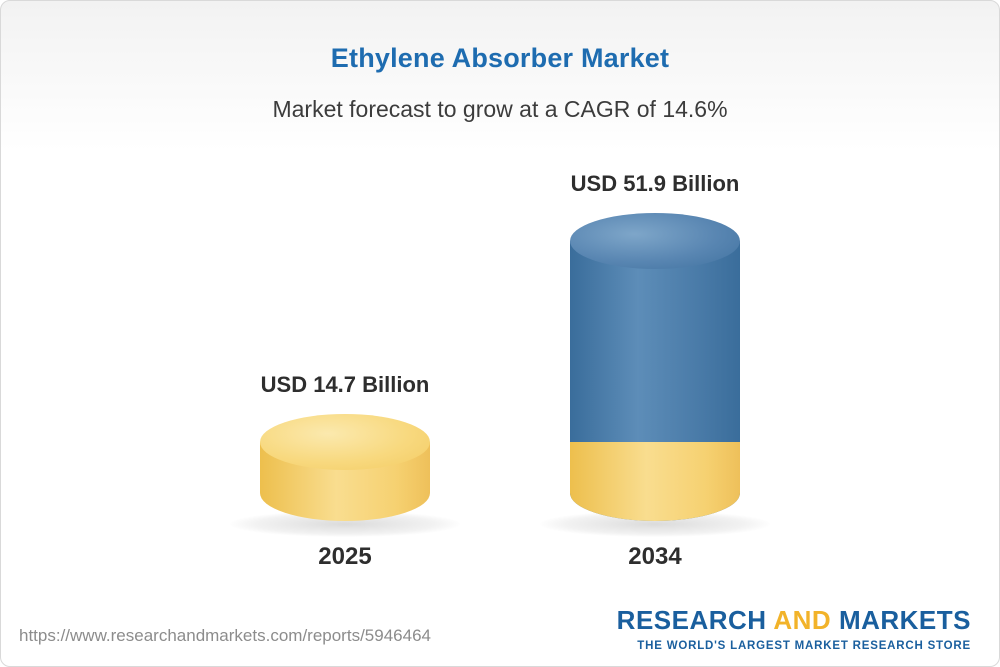 The image size is (1000, 667). What do you see at coordinates (345, 556) in the screenshot?
I see `category-label-2025: 2025` at bounding box center [345, 556].